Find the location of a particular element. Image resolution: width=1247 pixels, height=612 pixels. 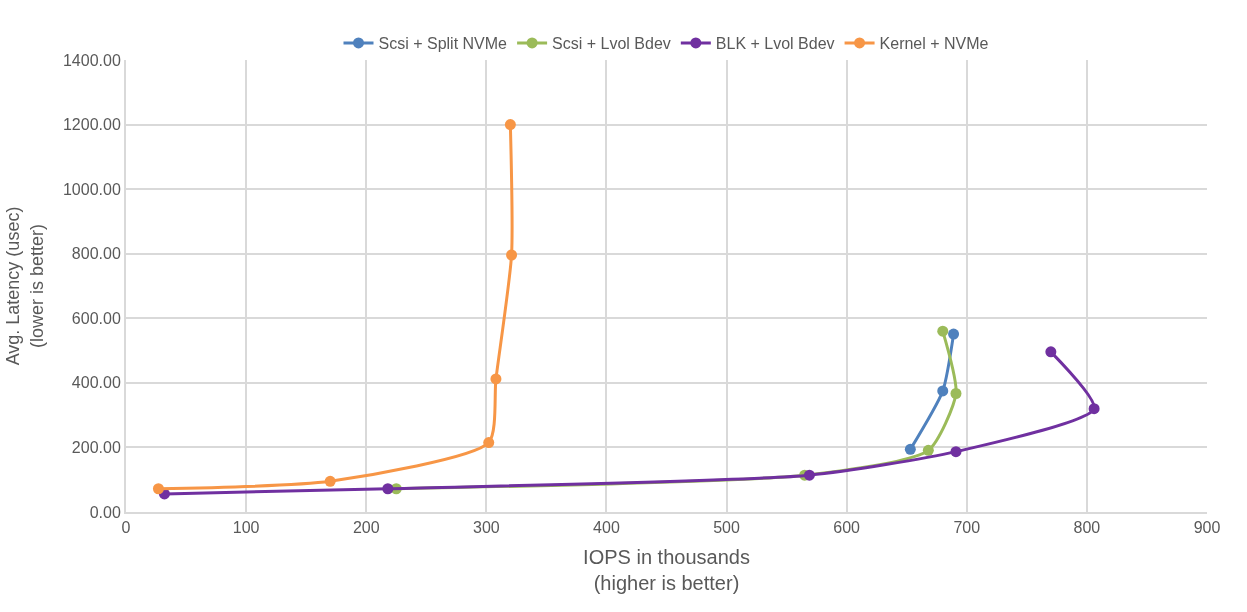

y-tick-label: 600.00 is located at coordinates (96, 318).